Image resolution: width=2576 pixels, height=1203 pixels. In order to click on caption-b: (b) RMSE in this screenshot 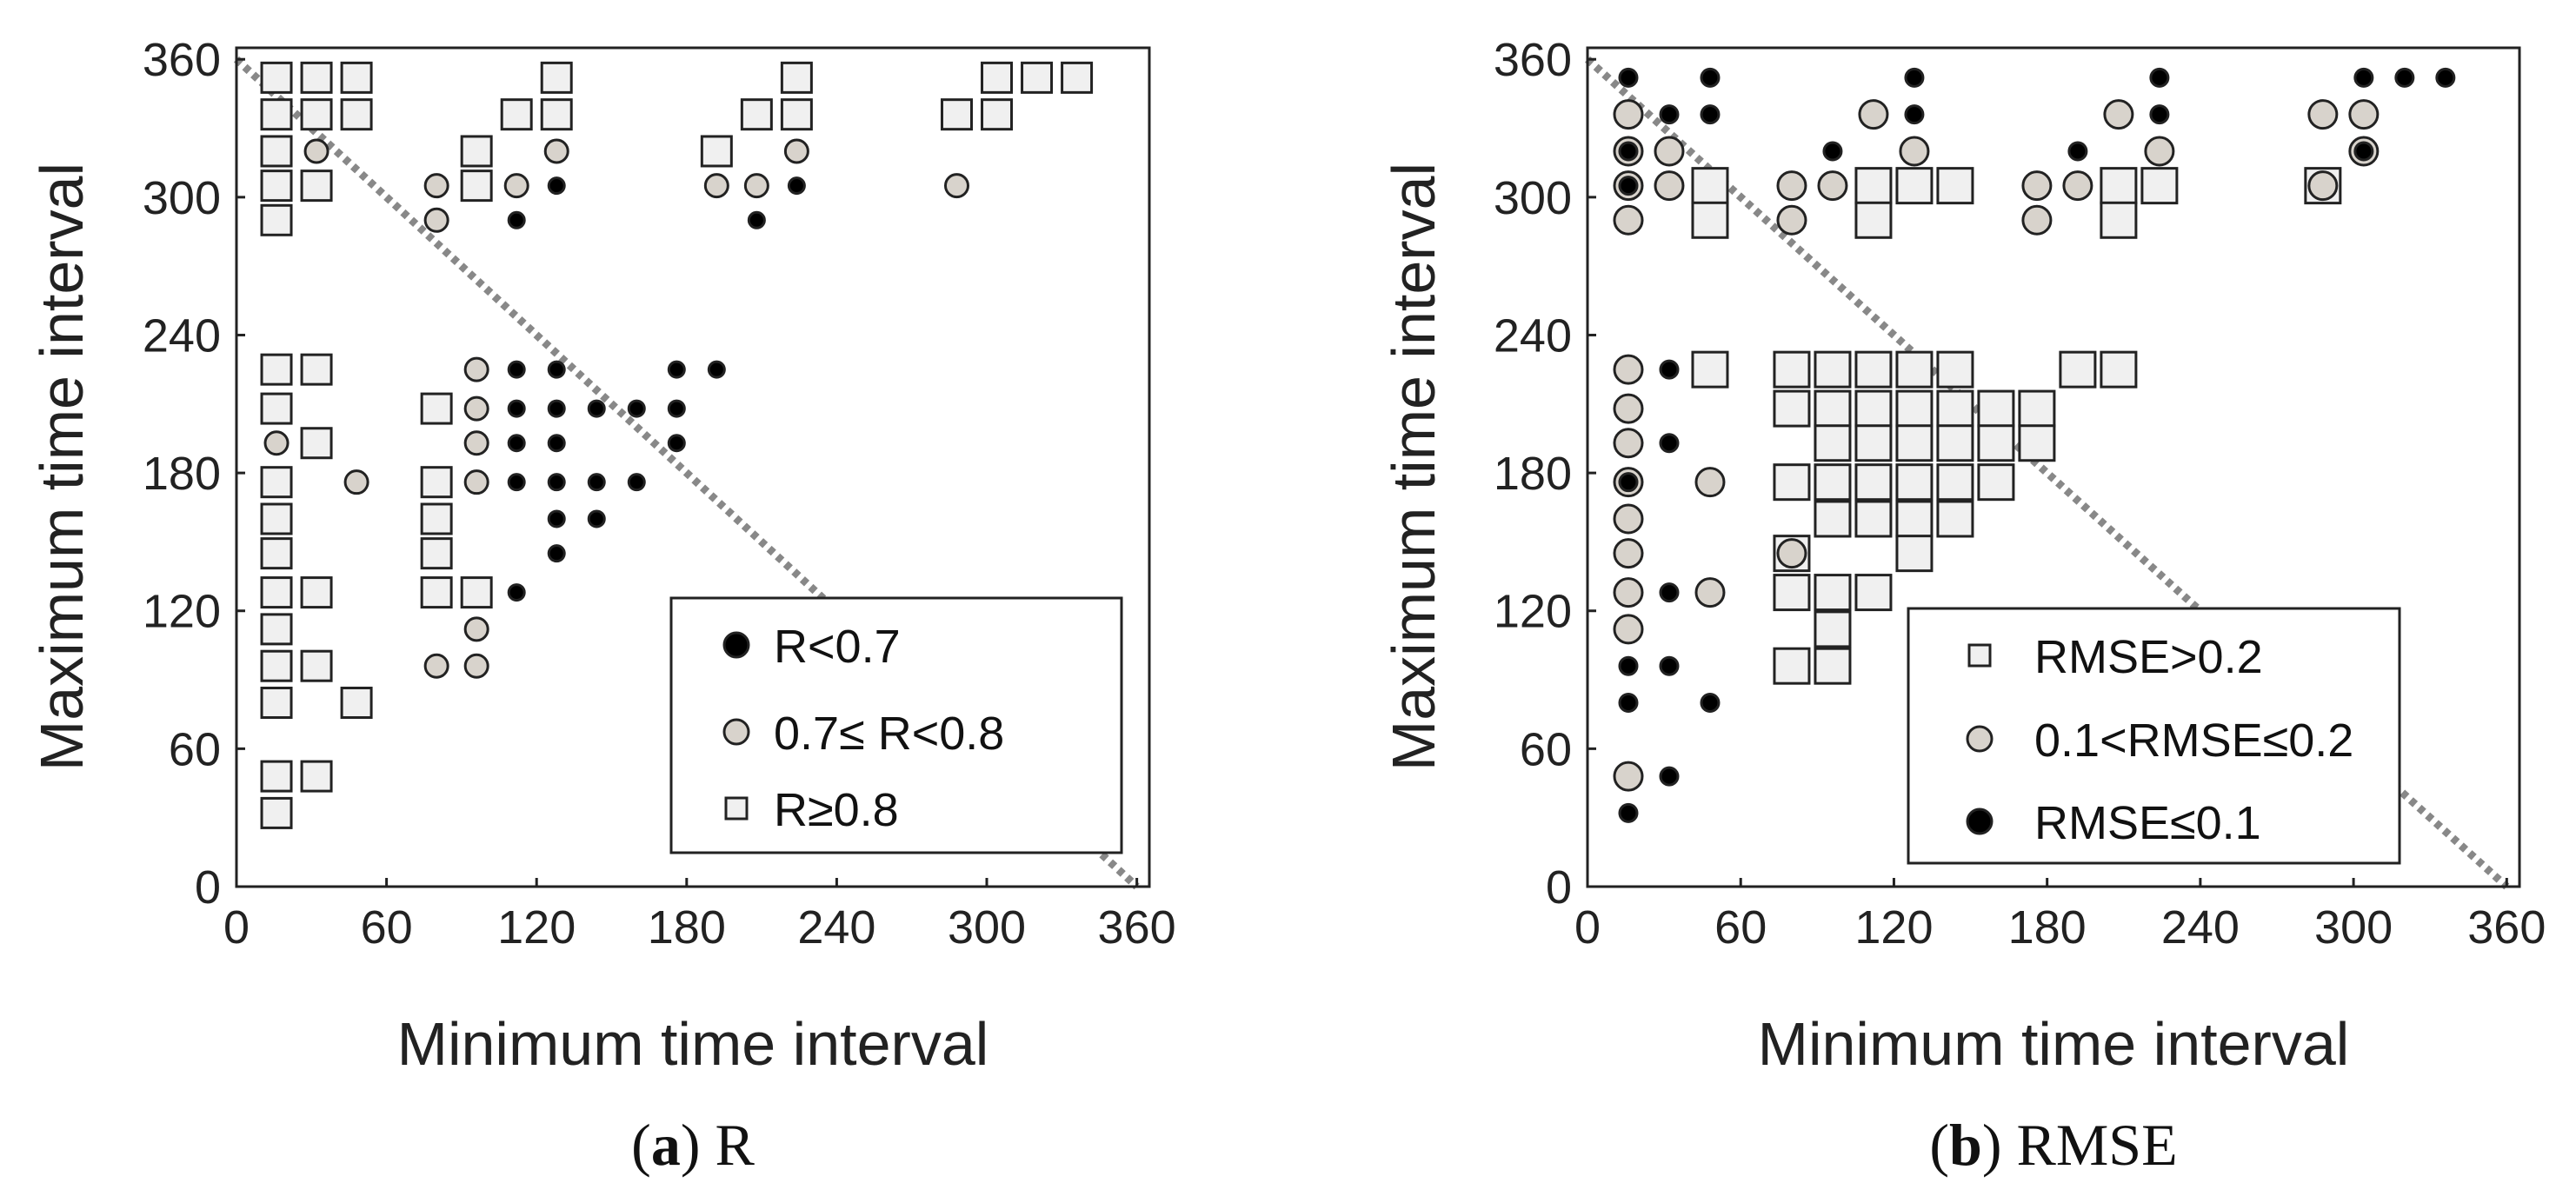, I will do `click(2053, 1145)`.